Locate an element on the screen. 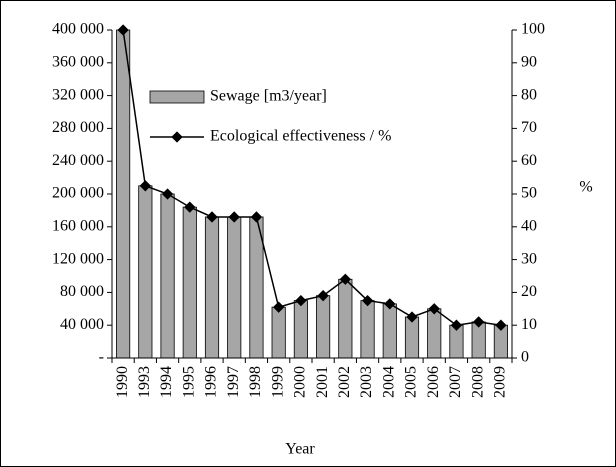  x-tick-label: 1999 is located at coordinates (277, 382).